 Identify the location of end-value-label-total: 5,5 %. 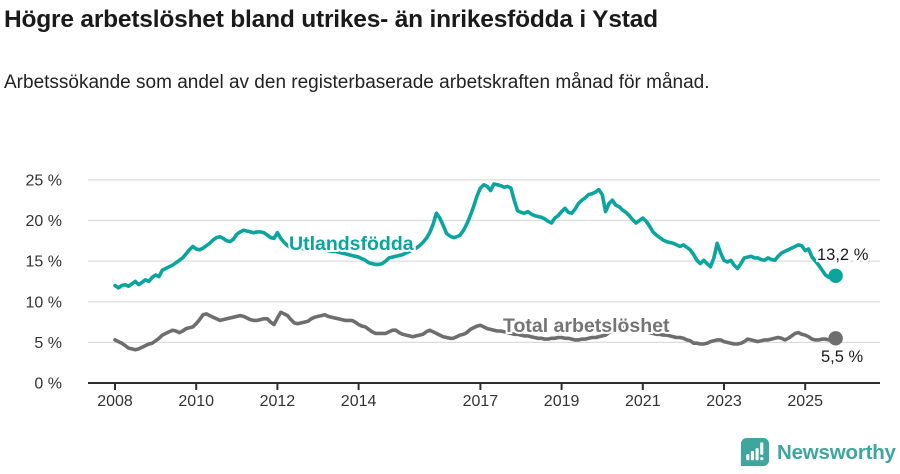
(842, 357).